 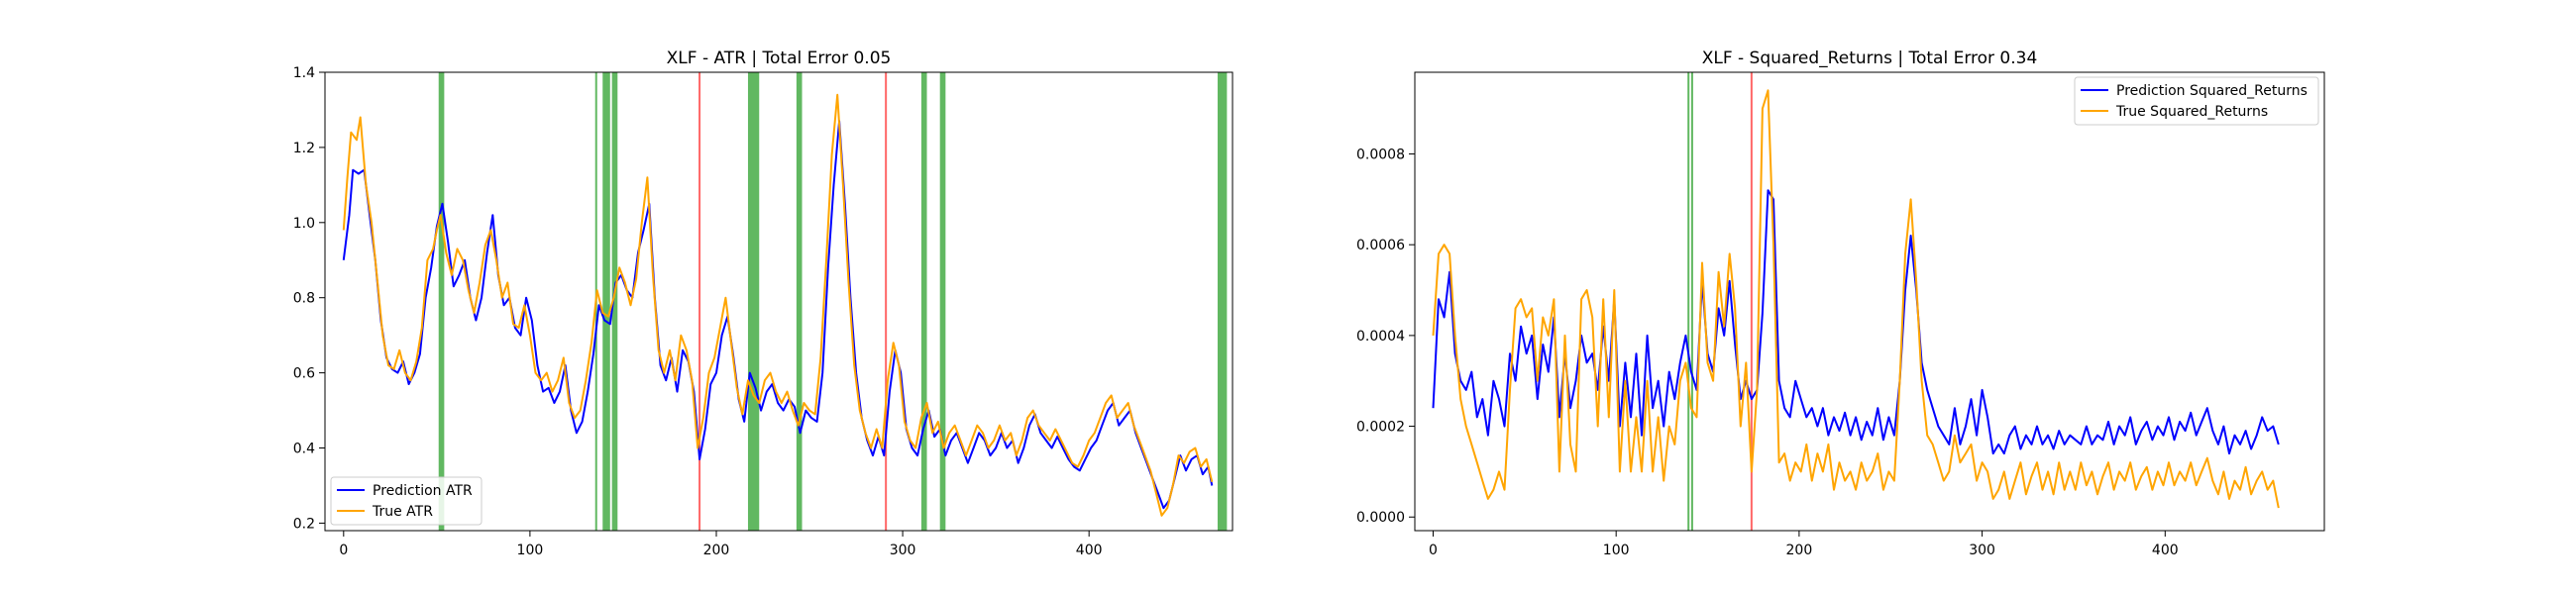 I want to click on atr-x-tick-label: 300, so click(x=903, y=550).